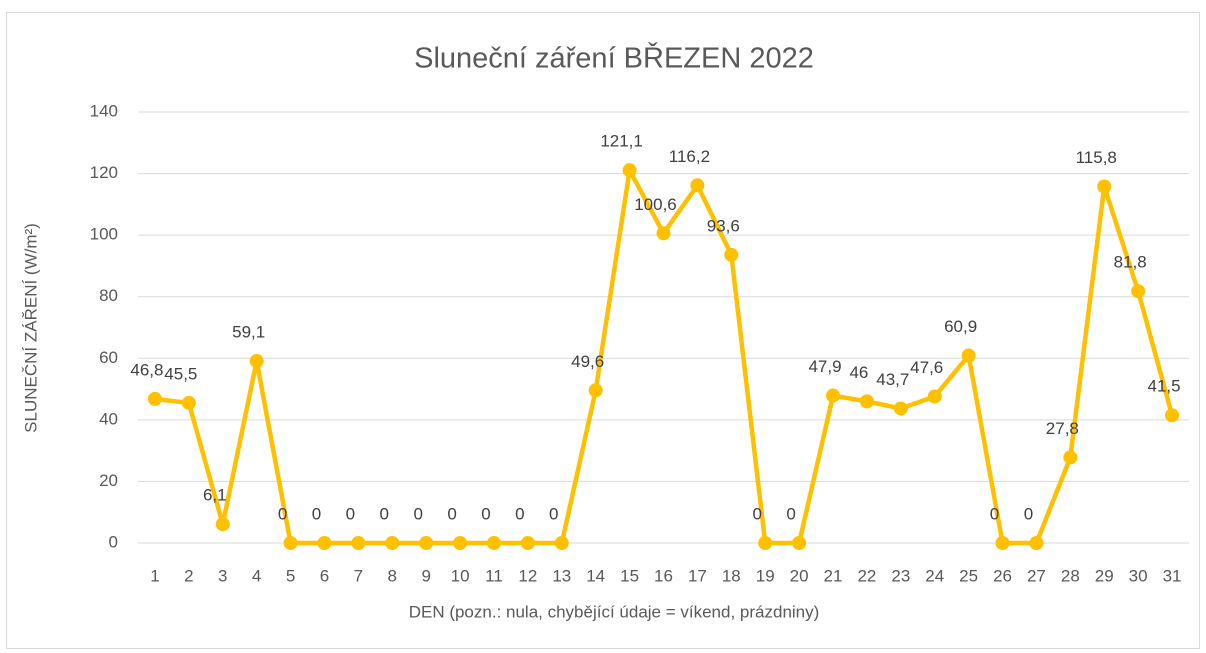  I want to click on y-tick-label: 0, so click(113, 541).